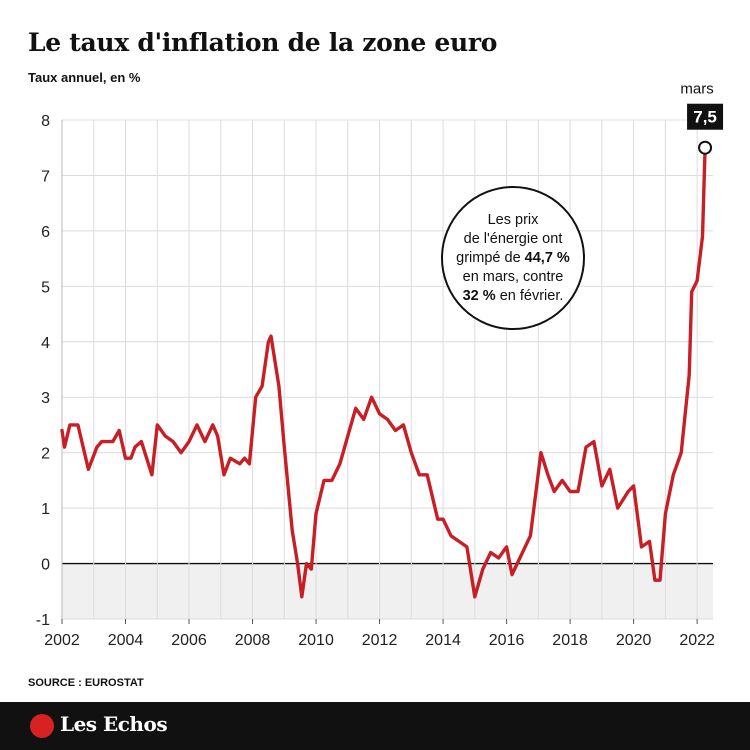 The height and width of the screenshot is (750, 750). I want to click on x-tick-label: 2002, so click(62, 640).